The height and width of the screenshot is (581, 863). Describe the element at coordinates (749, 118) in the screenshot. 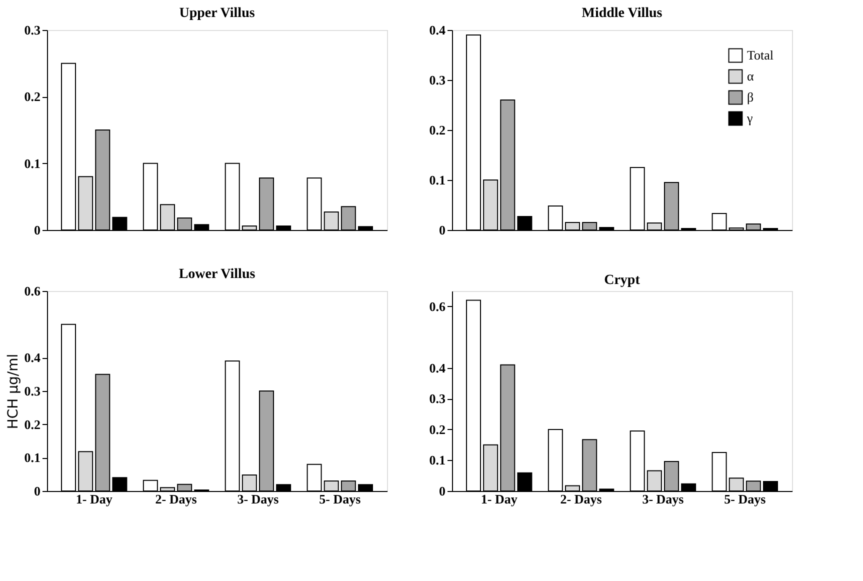

I see `legend-label: γ` at that location.